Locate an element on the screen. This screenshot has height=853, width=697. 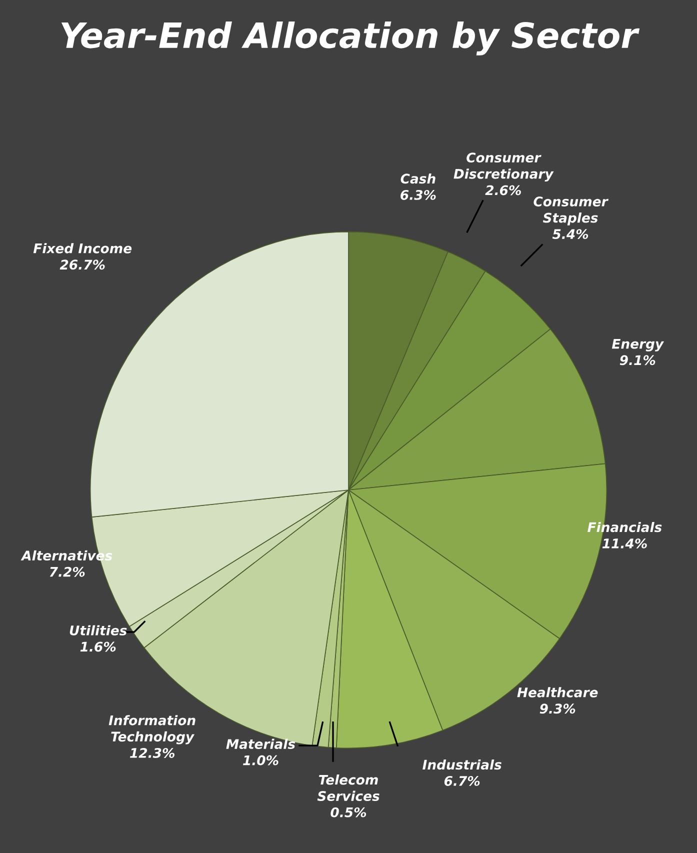
slice-label: Telecom Services is located at coordinates (348, 788).